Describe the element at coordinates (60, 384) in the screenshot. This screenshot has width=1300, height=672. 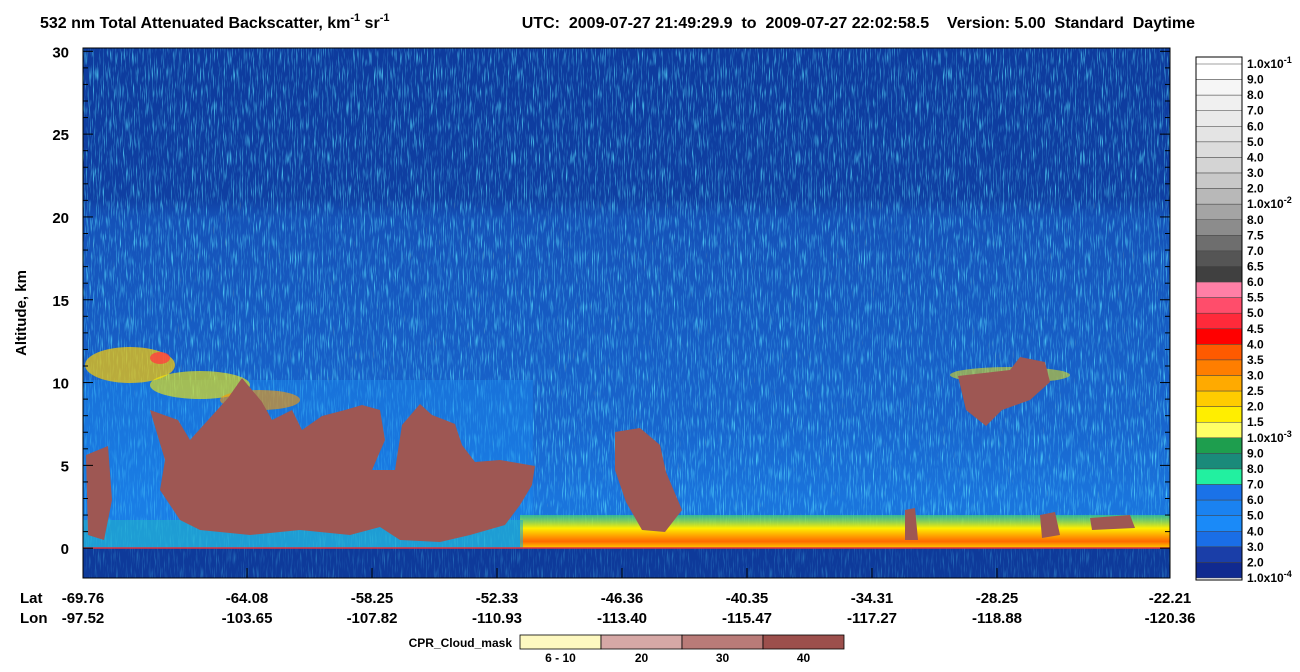
I see `y-tick-label: 10` at that location.